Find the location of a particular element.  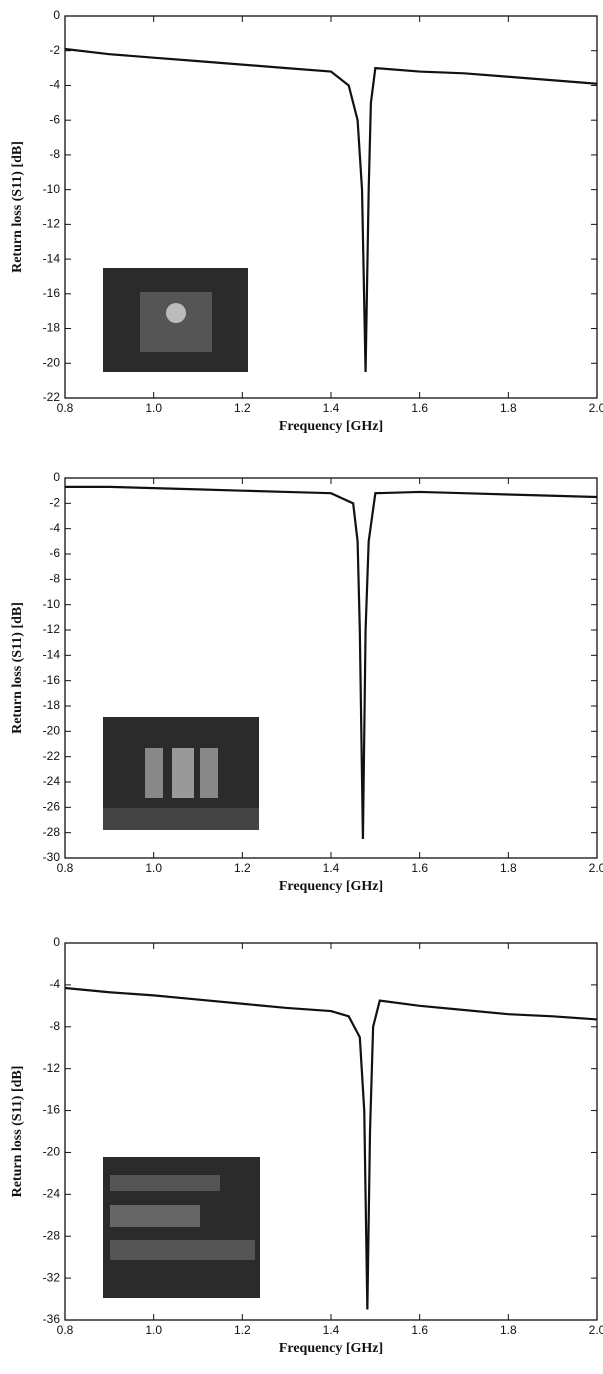

y-tick-label: -36 is located at coordinates (52, 1319).